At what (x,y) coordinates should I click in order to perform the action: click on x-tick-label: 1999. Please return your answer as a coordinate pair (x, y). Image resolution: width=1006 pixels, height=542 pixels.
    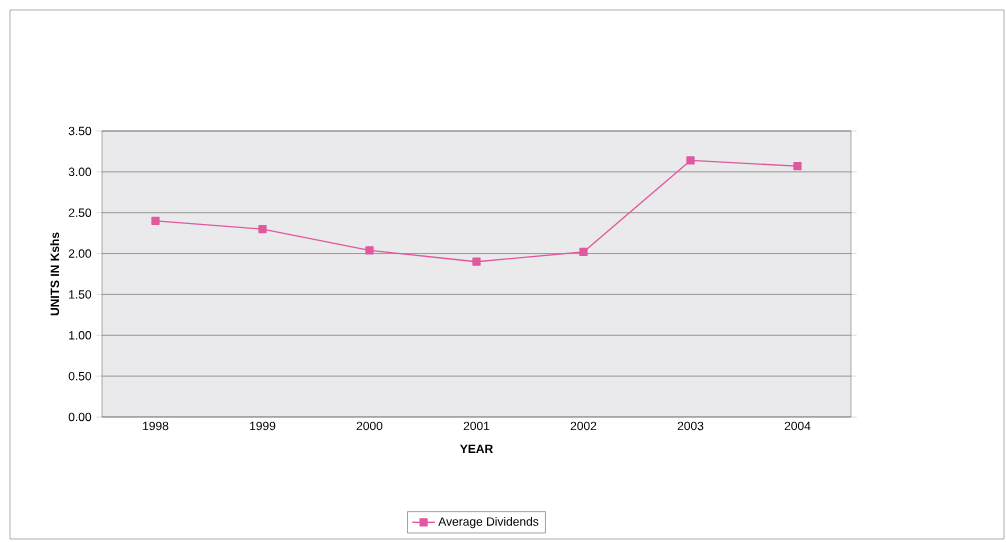
    Looking at the image, I should click on (263, 426).